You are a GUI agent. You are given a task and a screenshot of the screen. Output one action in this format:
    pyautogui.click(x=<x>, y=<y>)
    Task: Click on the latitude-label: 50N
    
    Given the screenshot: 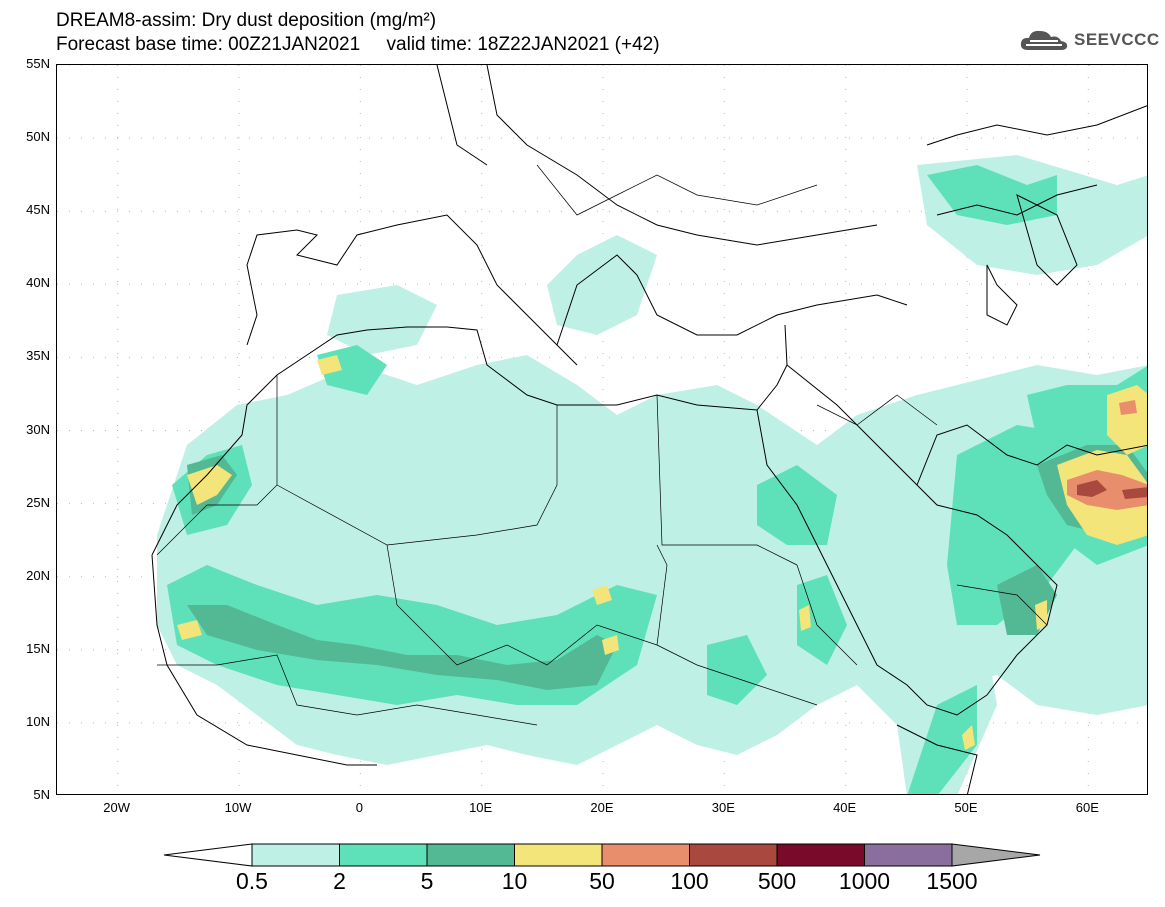 What is the action you would take?
    pyautogui.click(x=38, y=137)
    